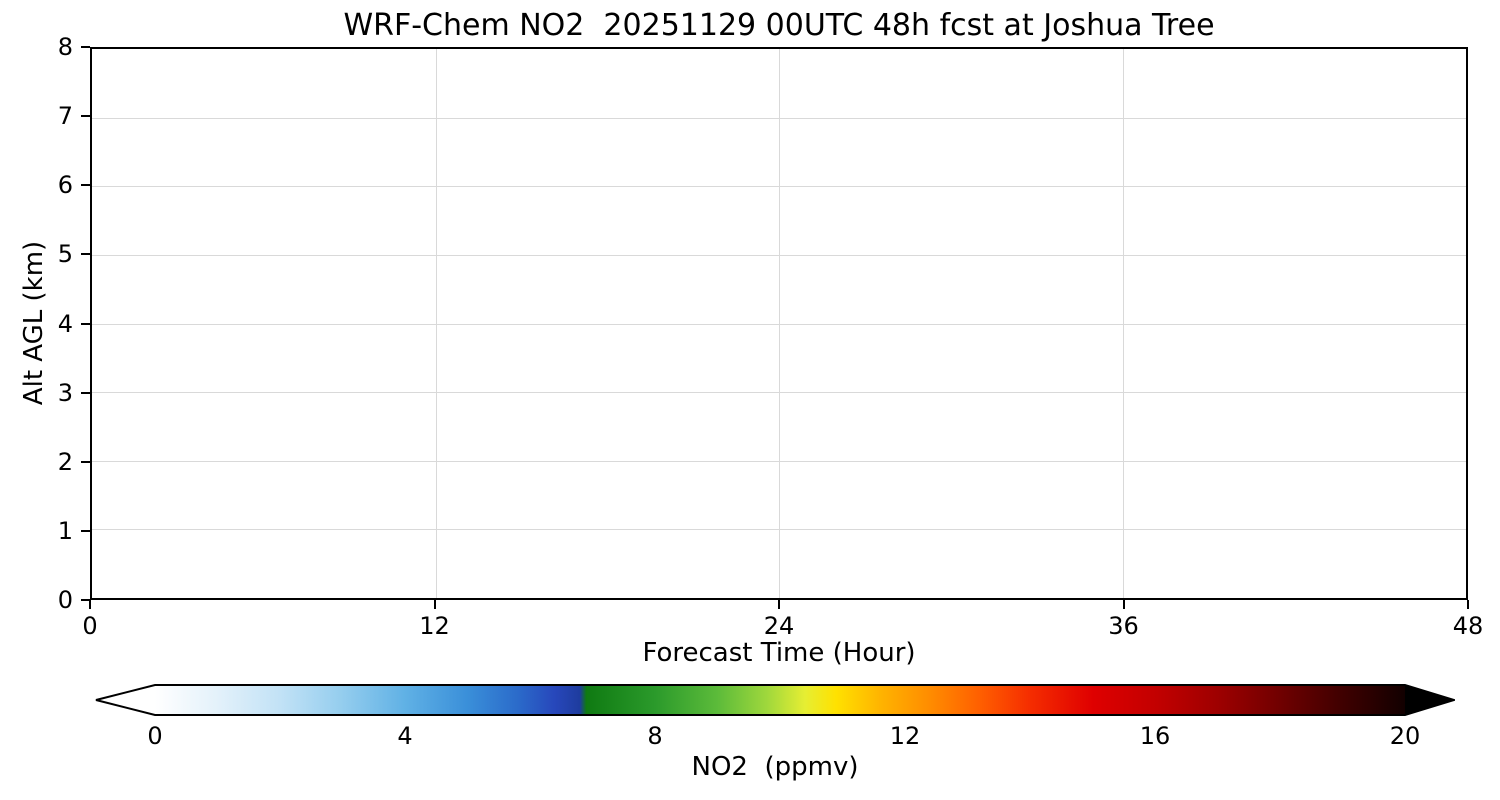 This screenshot has width=1500, height=800. I want to click on x-tick-label: 36, so click(1123, 626).